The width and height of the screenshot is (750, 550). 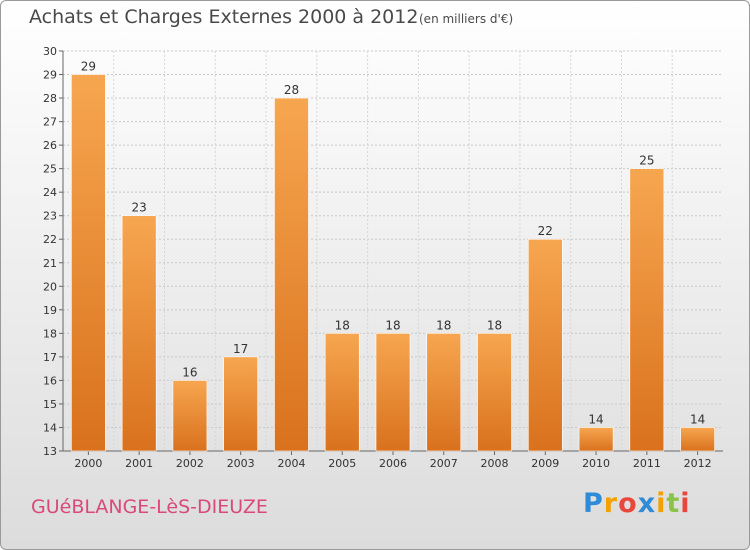 I want to click on value-label-2011: 25, so click(x=646, y=161).